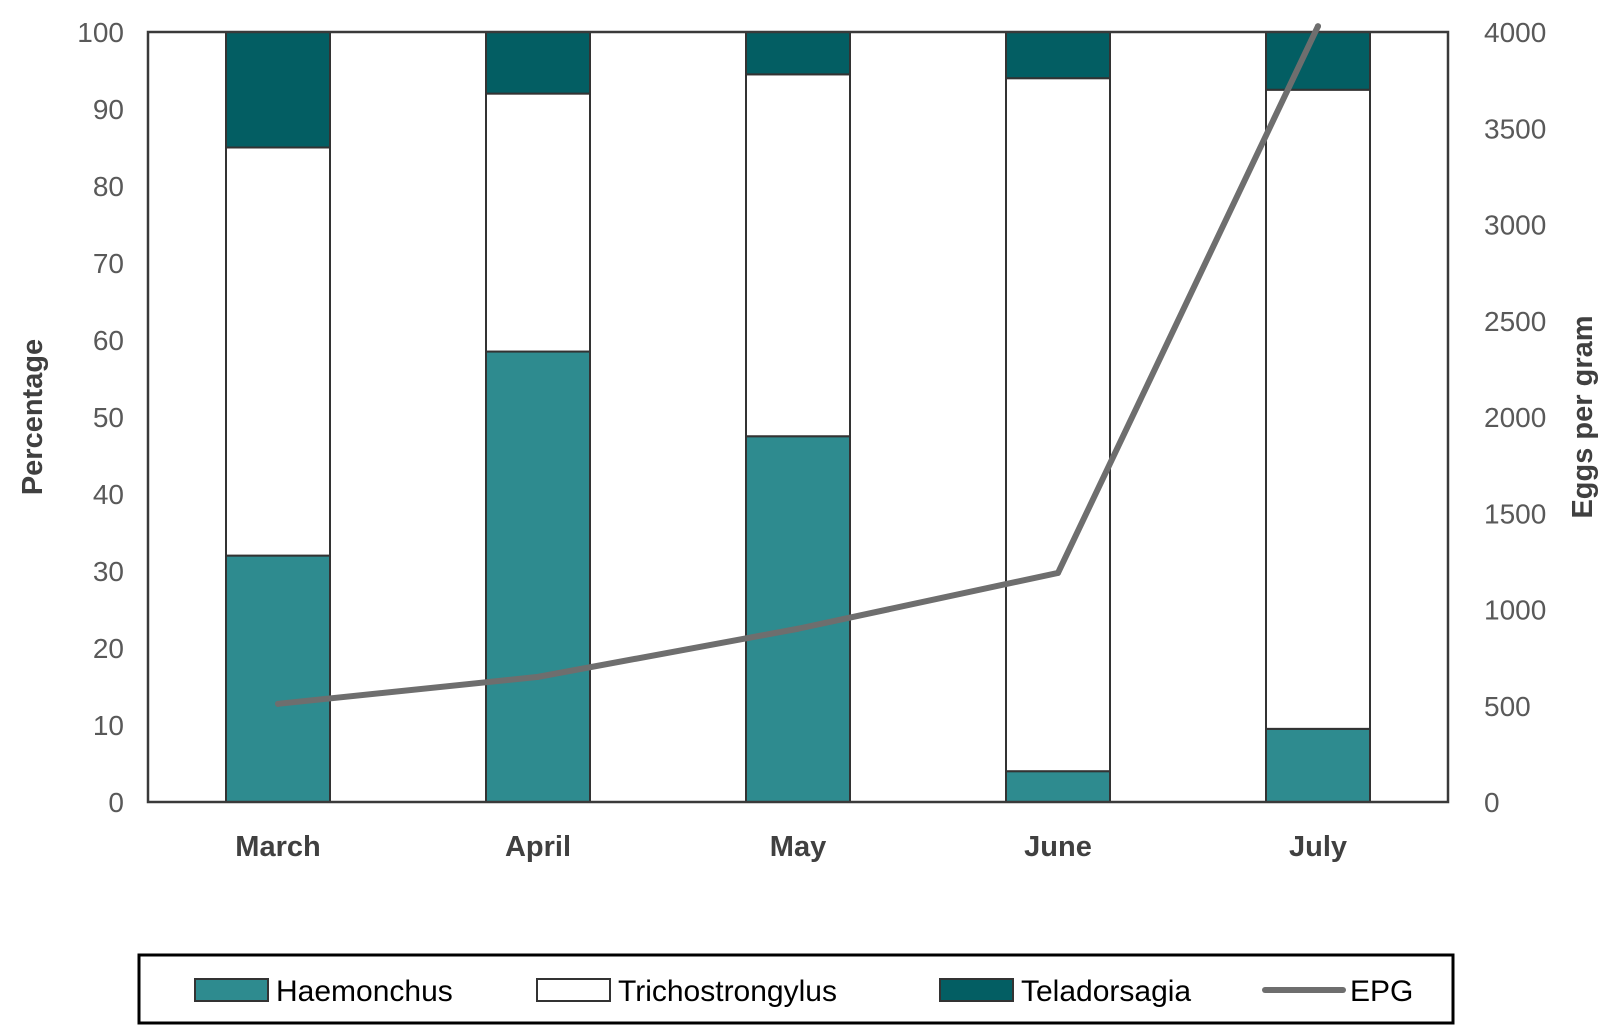 The image size is (1607, 1031). Describe the element at coordinates (1058, 55) in the screenshot. I see `bar-teladorsagia-june` at that location.